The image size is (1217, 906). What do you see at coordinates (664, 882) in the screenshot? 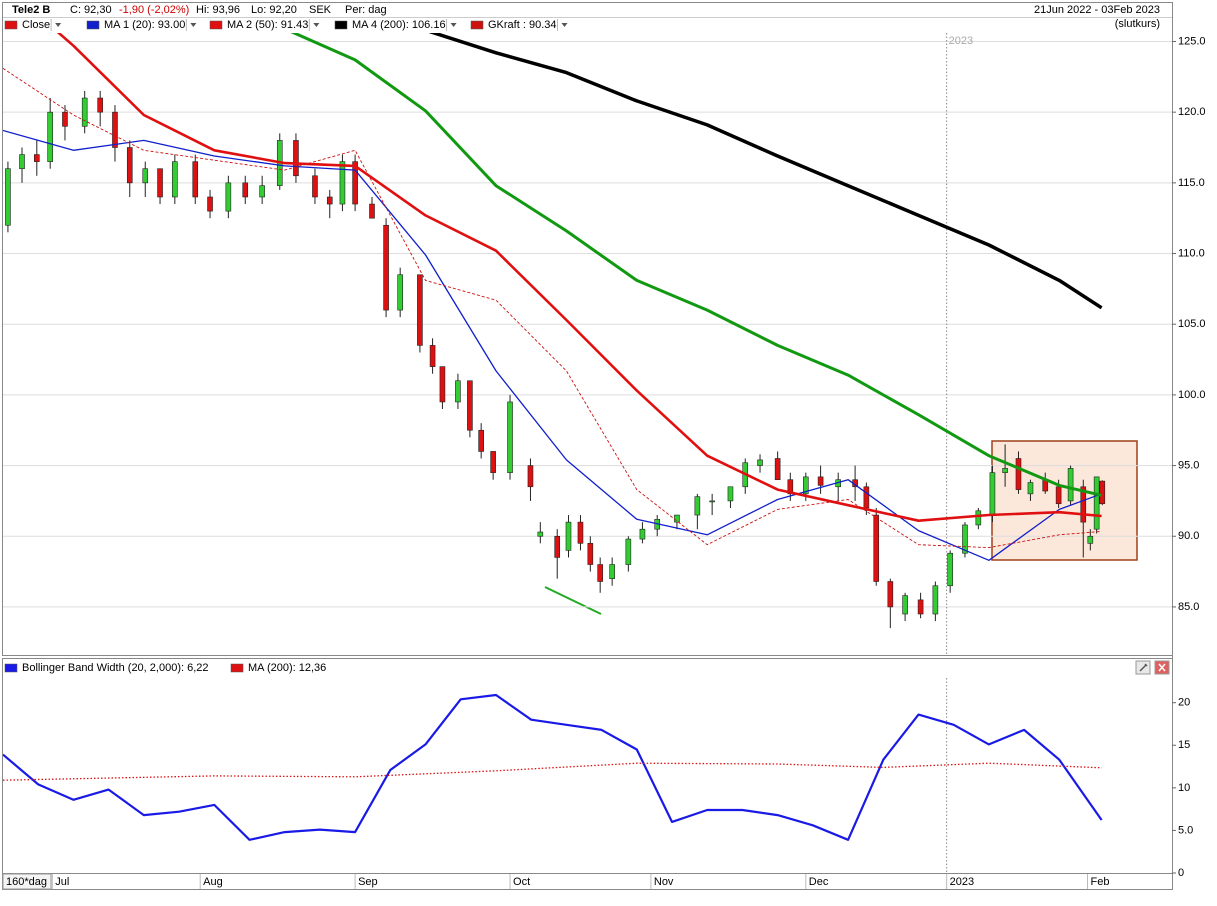
I see `x-tick-label: Nov` at bounding box center [664, 882].